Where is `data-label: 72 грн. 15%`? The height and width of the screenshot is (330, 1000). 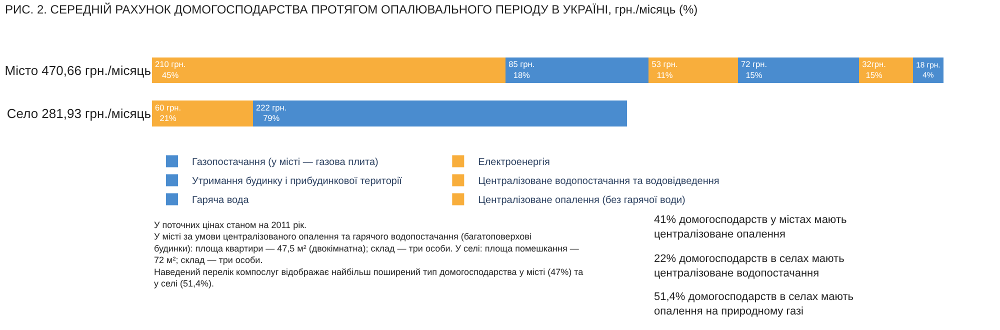
data-label: 72 грн. 15% is located at coordinates (753, 69).